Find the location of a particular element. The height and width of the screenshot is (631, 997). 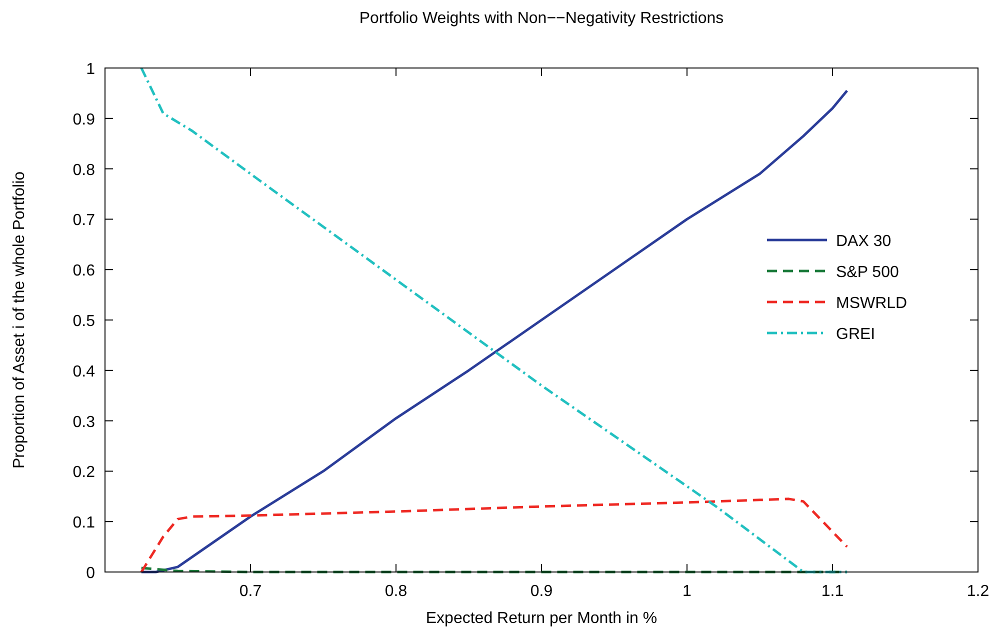

y-tick-label: 0.5 is located at coordinates (84, 321).